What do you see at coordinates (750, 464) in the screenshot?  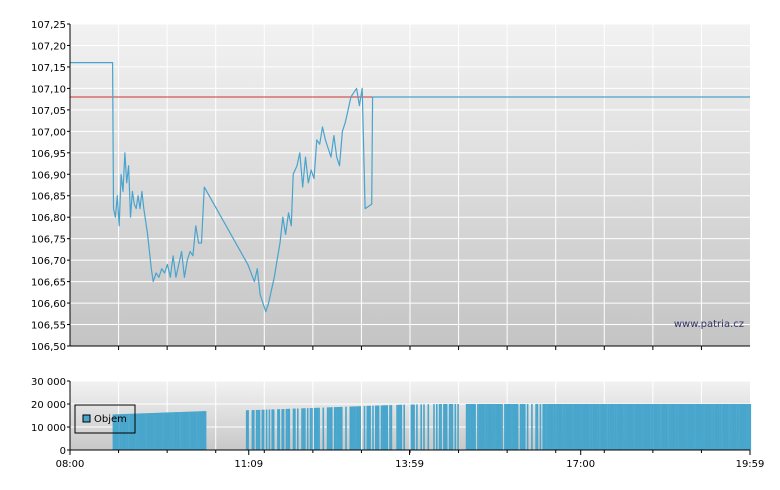 I see `volume-x-tick-label: 19:59` at bounding box center [750, 464].